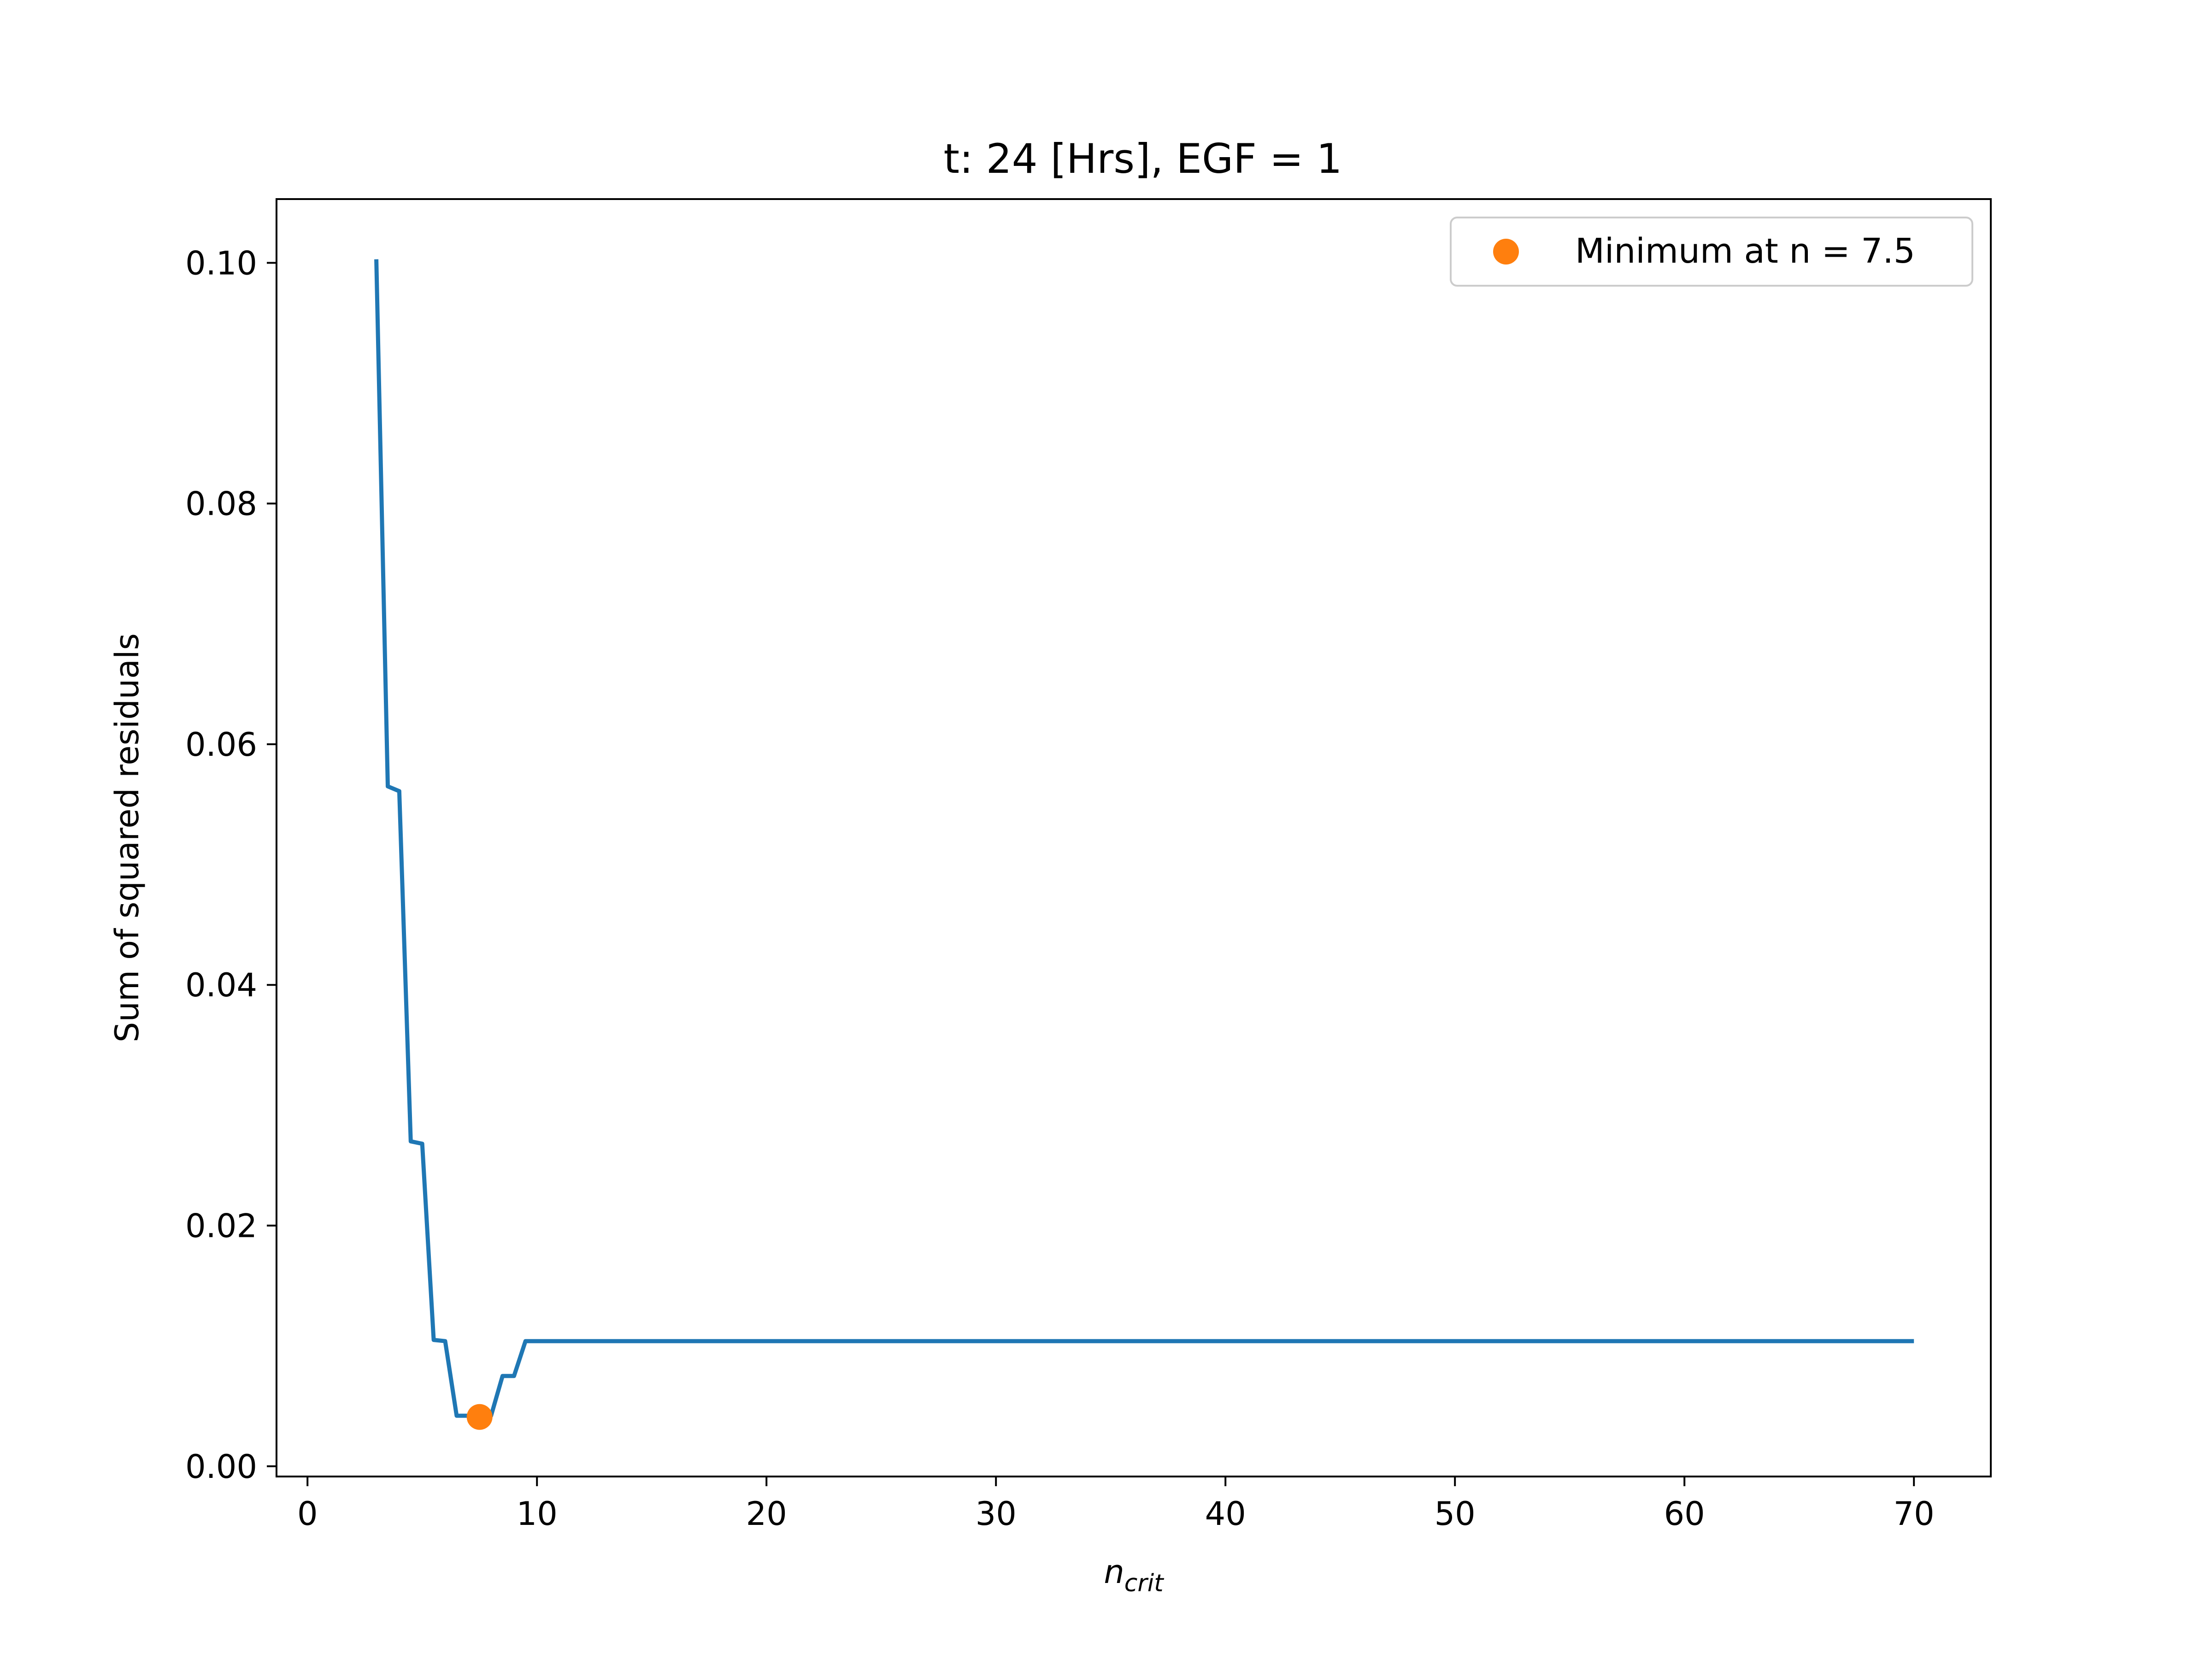 The image size is (2212, 1659). Describe the element at coordinates (1143, 158) in the screenshot. I see `chart-title: t: 24 [Hrs], EGF = 1` at that location.